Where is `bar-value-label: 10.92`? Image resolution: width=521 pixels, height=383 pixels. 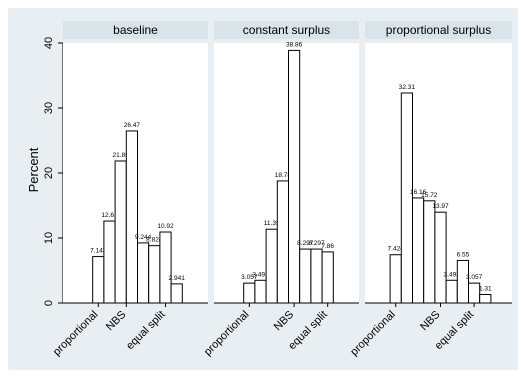 bar-value-label: 10.92 is located at coordinates (165, 226).